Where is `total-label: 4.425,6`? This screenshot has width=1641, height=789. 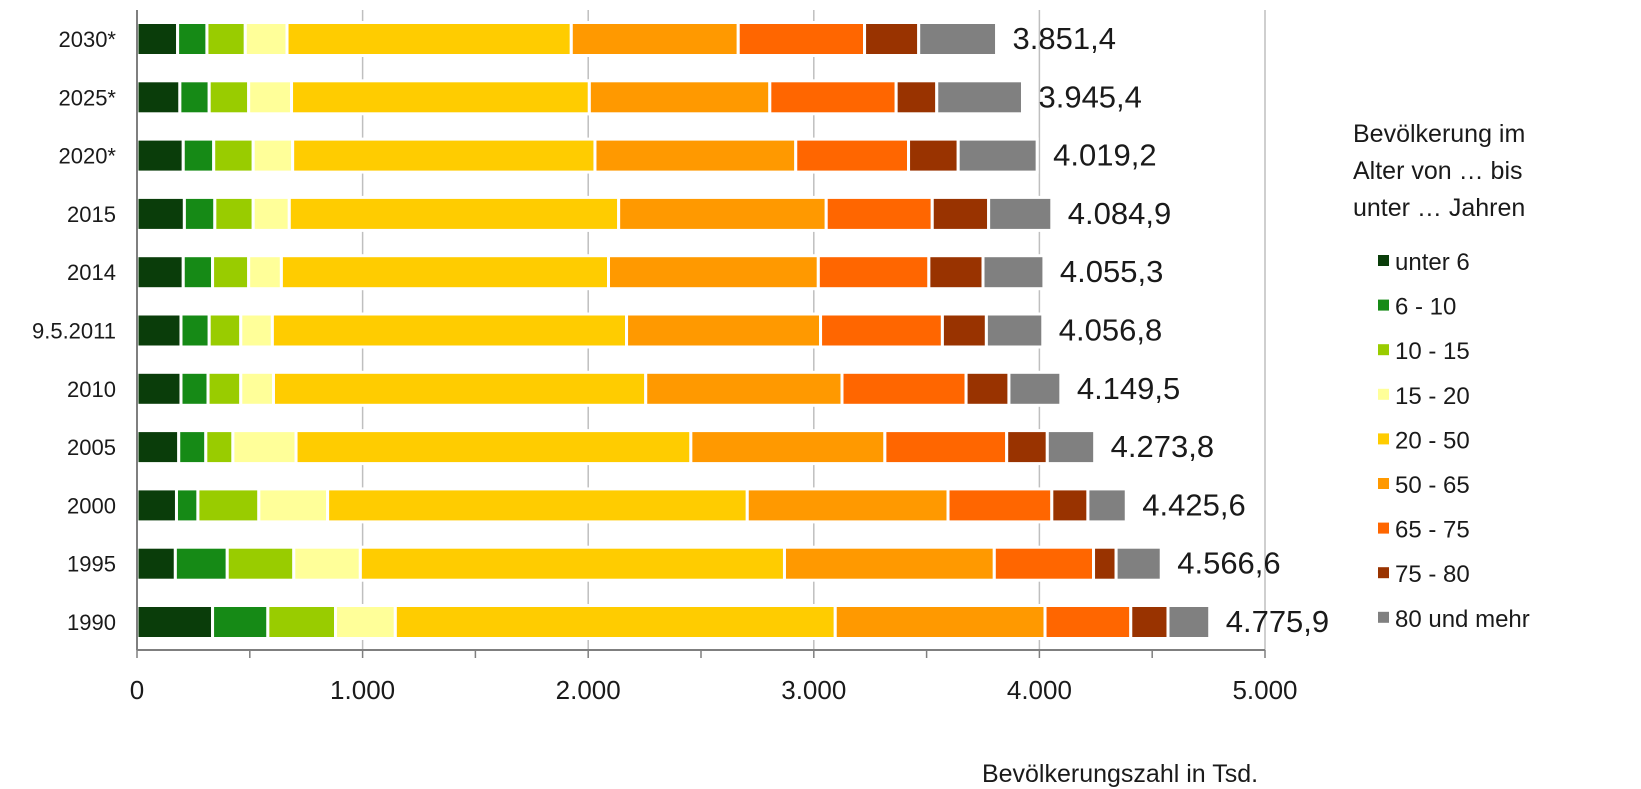
total-label: 4.425,6 is located at coordinates (1193, 504).